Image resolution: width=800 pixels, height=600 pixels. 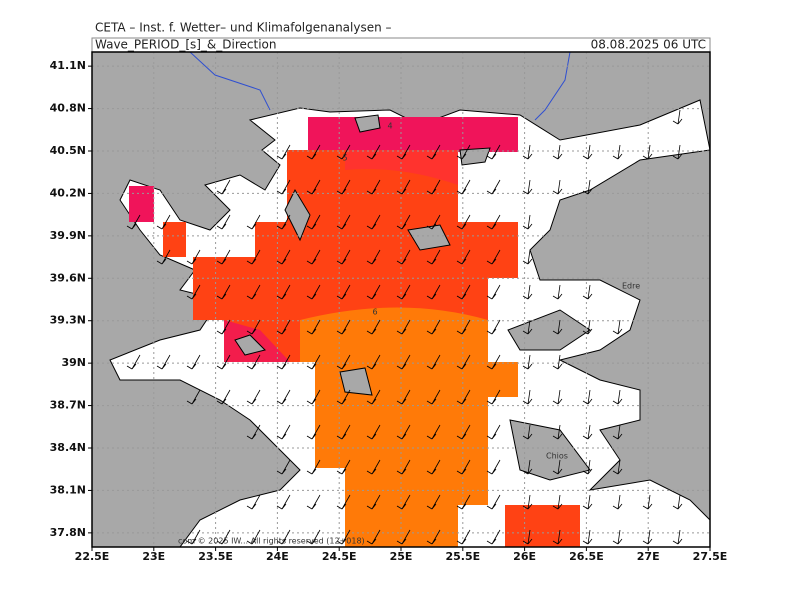 I want to click on period-zone-high, so click(x=257, y=341).